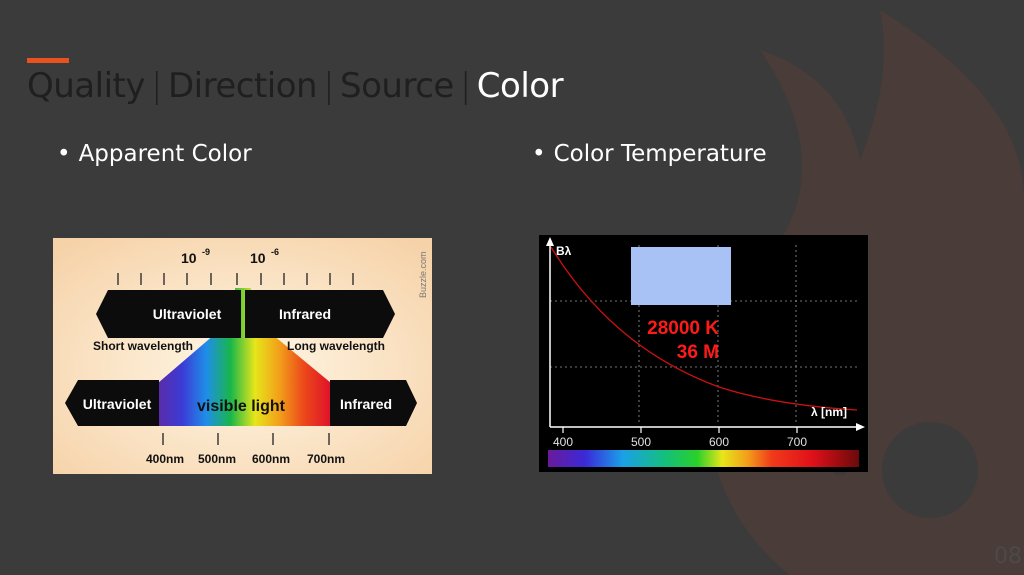  I want to click on plot-axes, so click(705, 334).